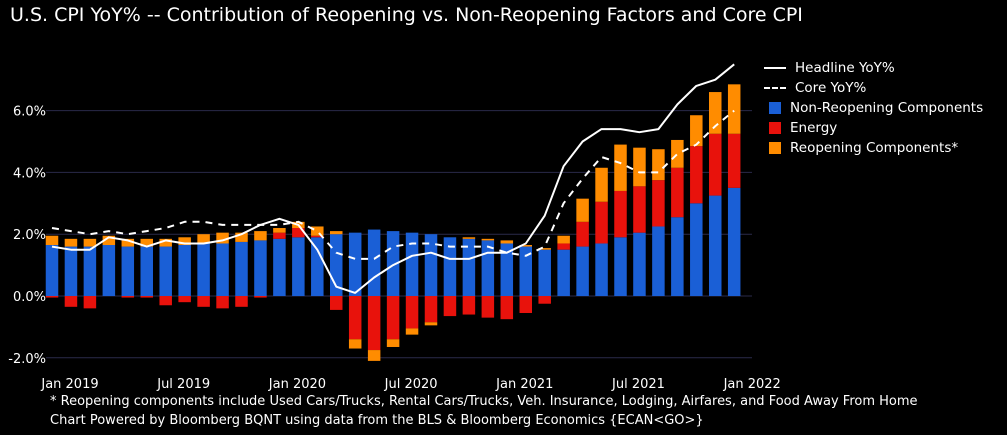 This screenshot has width=1007, height=435. What do you see at coordinates (69, 384) in the screenshot?
I see `x-tick-label: Jan 2019` at bounding box center [69, 384].